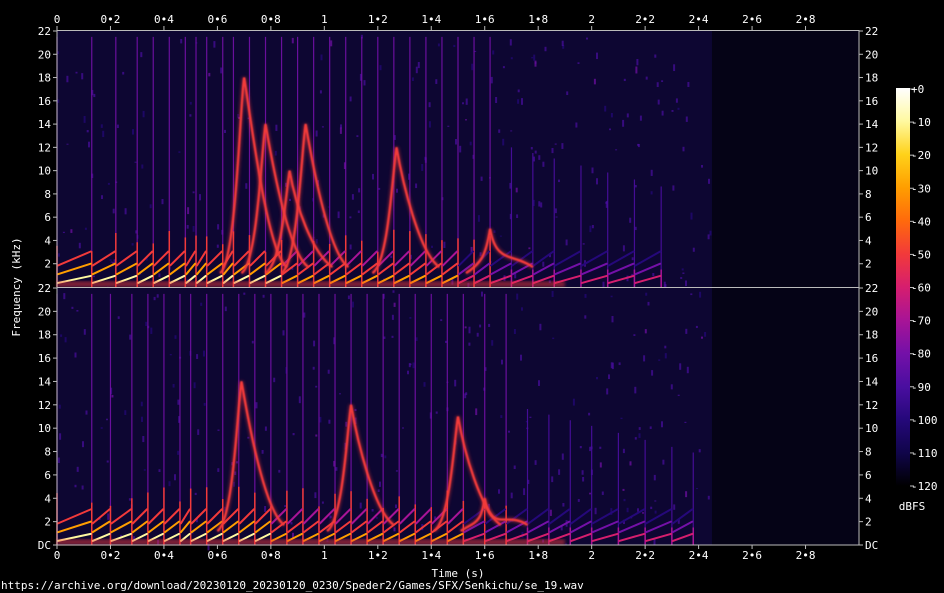  I want to click on y-tick-label-left: 2, so click(47, 522).